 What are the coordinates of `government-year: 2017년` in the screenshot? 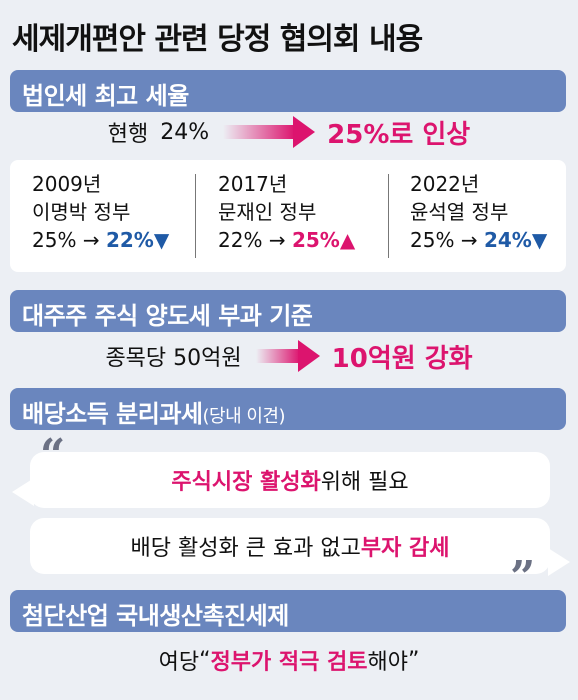 It's located at (253, 184).